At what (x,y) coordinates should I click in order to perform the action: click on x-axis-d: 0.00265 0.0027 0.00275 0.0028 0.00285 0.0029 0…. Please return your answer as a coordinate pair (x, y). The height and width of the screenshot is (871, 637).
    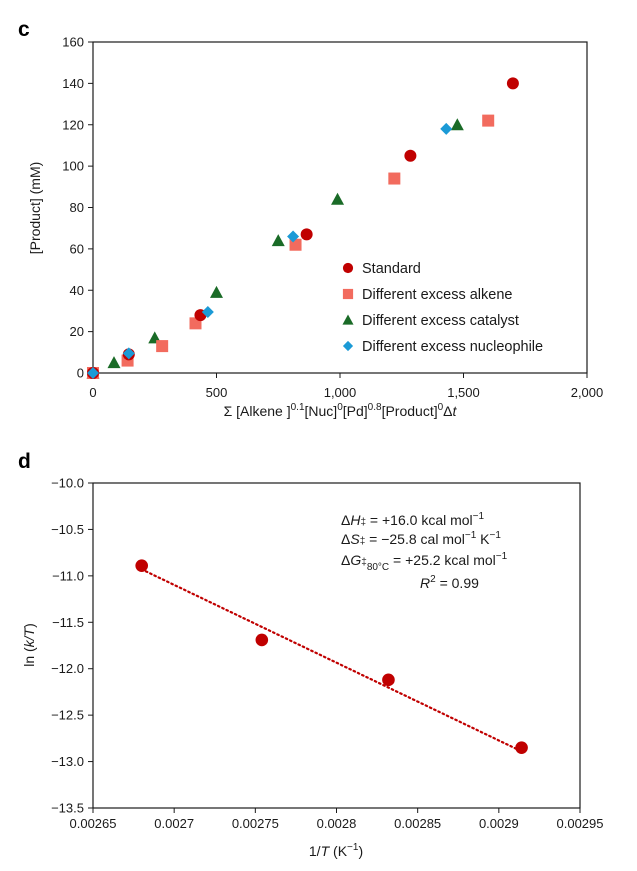
    Looking at the image, I should click on (337, 819).